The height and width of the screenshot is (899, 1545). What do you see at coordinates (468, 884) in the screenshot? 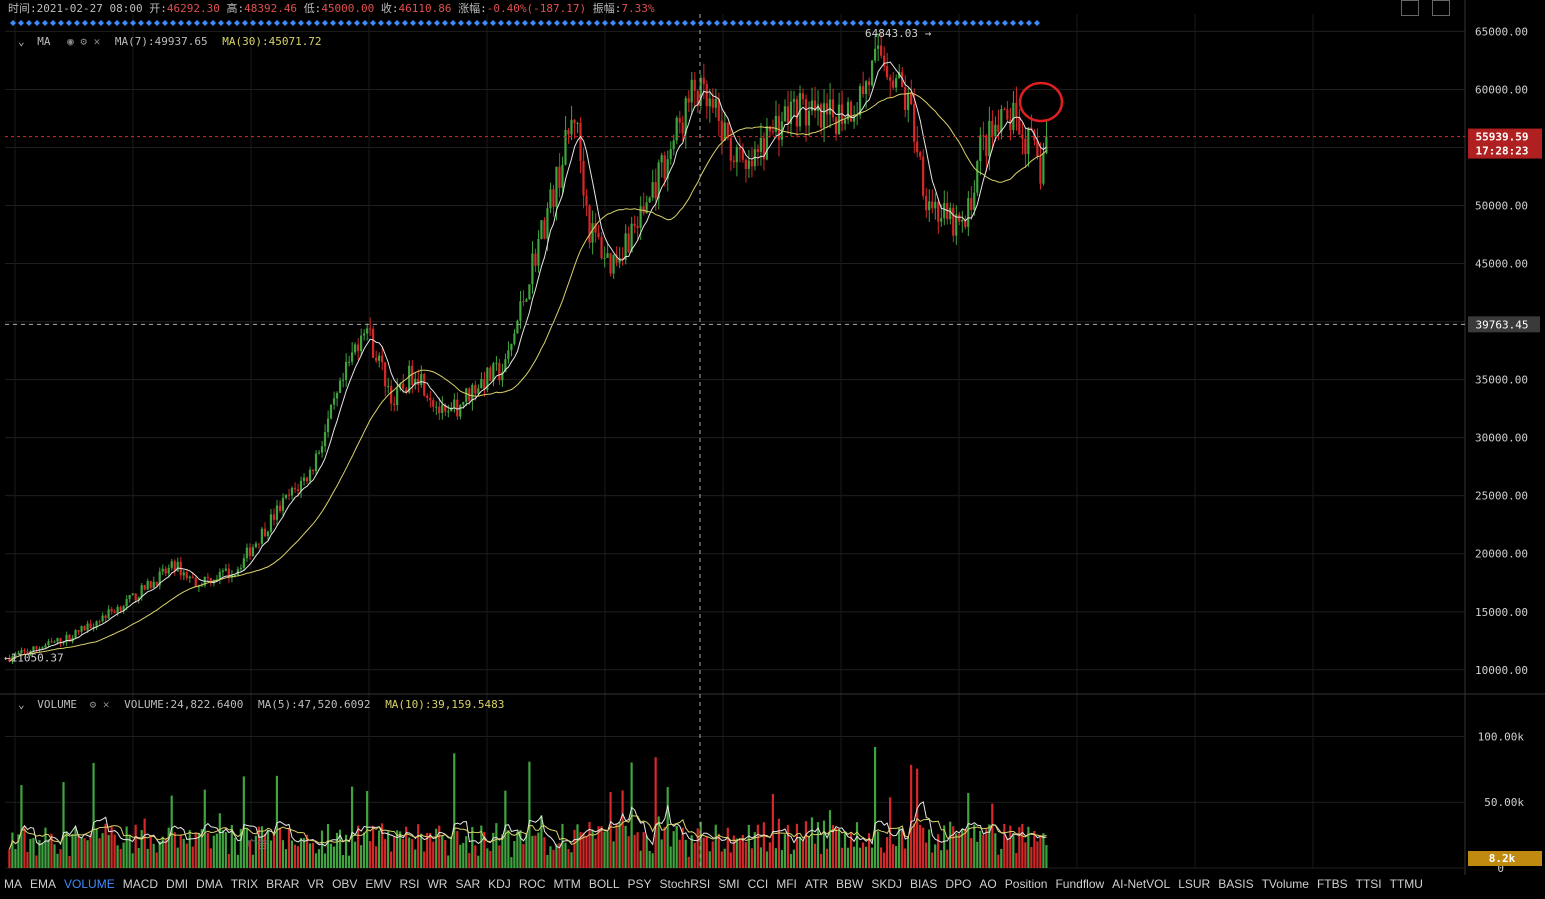
I see `tab-sar: SAR` at bounding box center [468, 884].